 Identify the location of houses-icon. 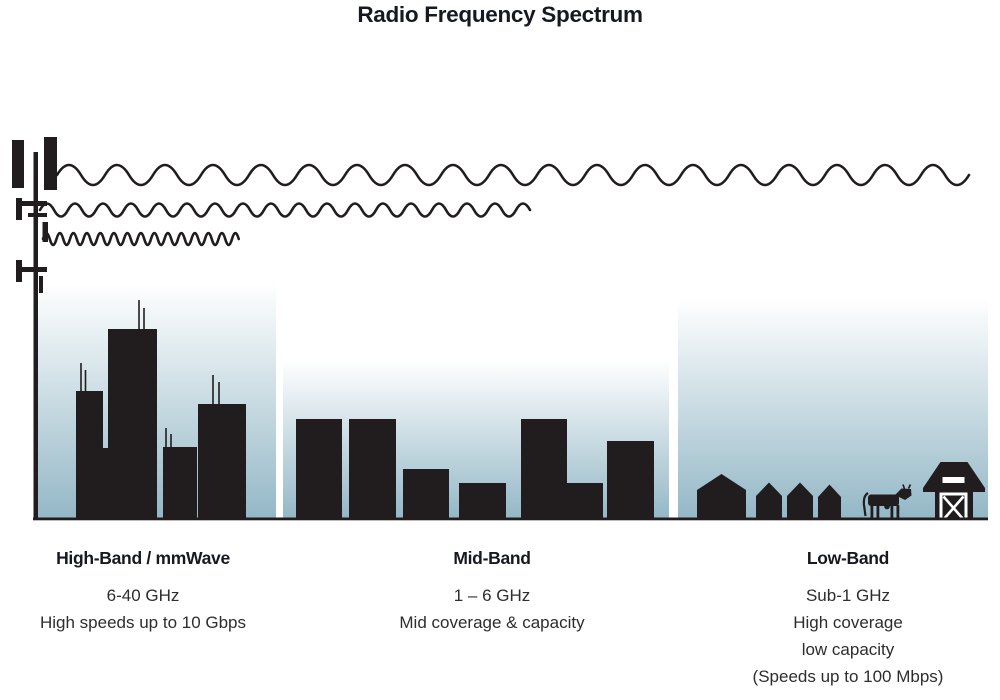
(769, 497).